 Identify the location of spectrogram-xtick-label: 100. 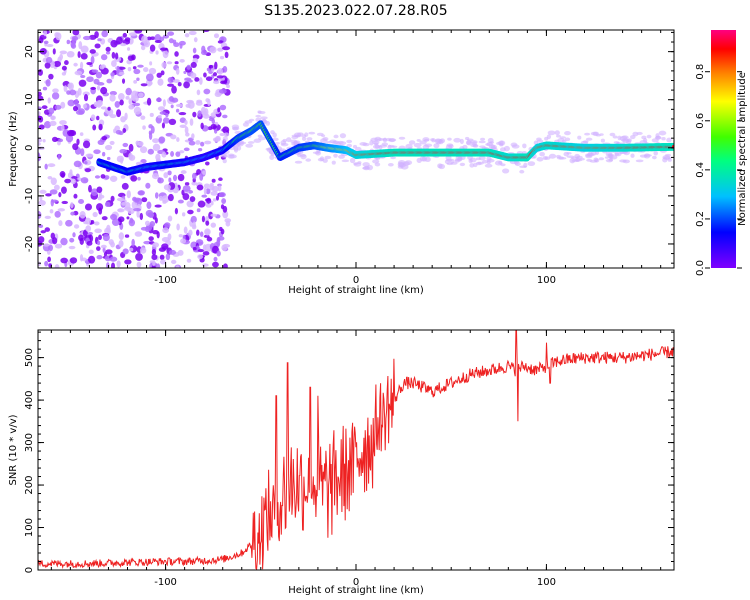
(546, 280).